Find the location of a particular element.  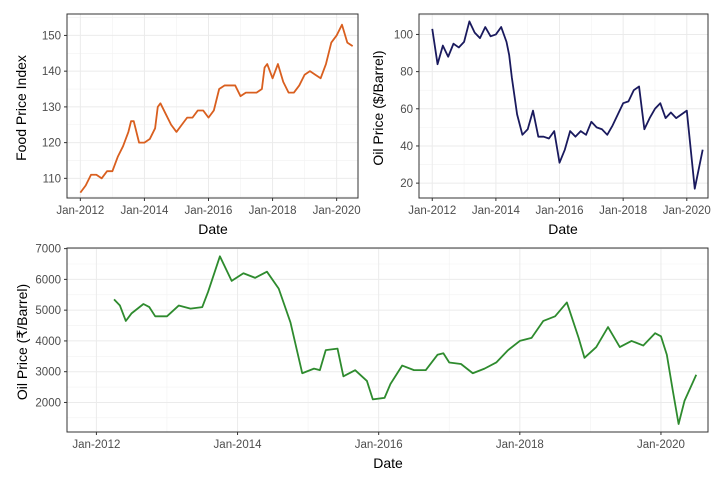

oil-inr-y-tick-label: 6000 is located at coordinates (48, 280).